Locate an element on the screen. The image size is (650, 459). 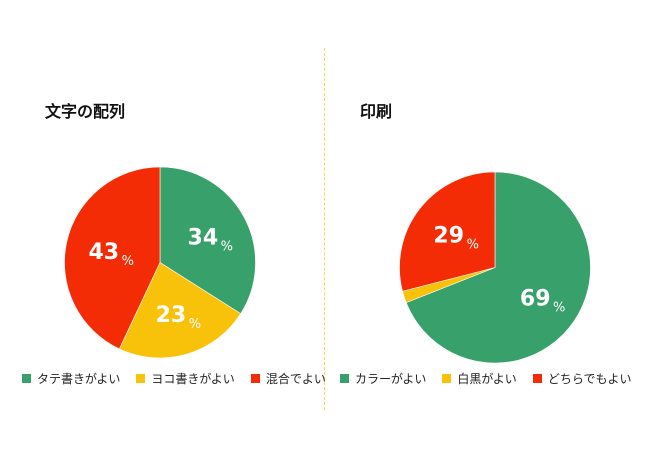
legend-item-either: どちらでもよい is located at coordinates (582, 378).